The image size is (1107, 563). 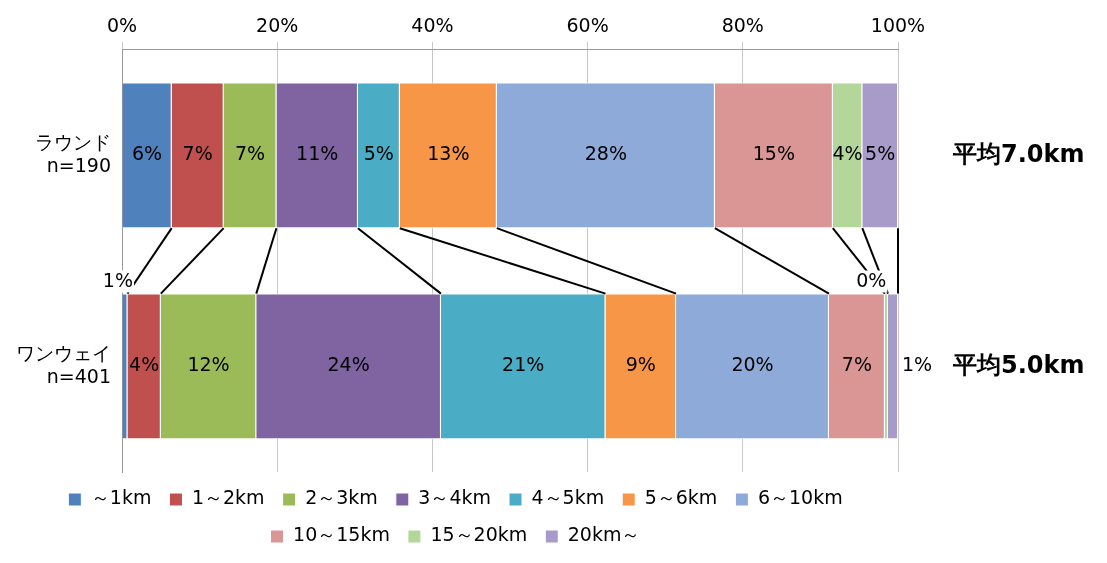 What do you see at coordinates (455, 497) in the screenshot?
I see `legend-label: 3～4km` at bounding box center [455, 497].